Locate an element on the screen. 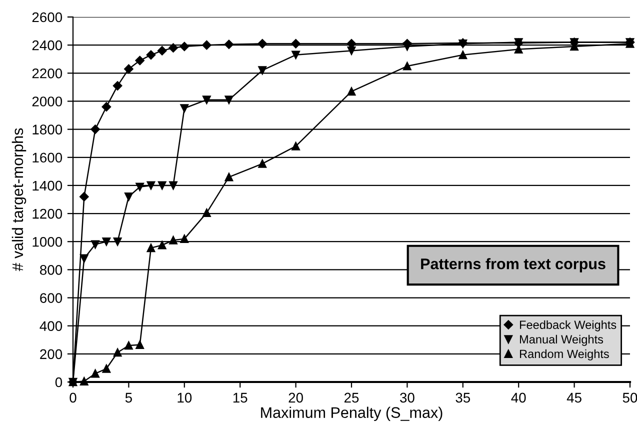 The width and height of the screenshot is (637, 428). y-tick-label: 2000 is located at coordinates (47, 101).